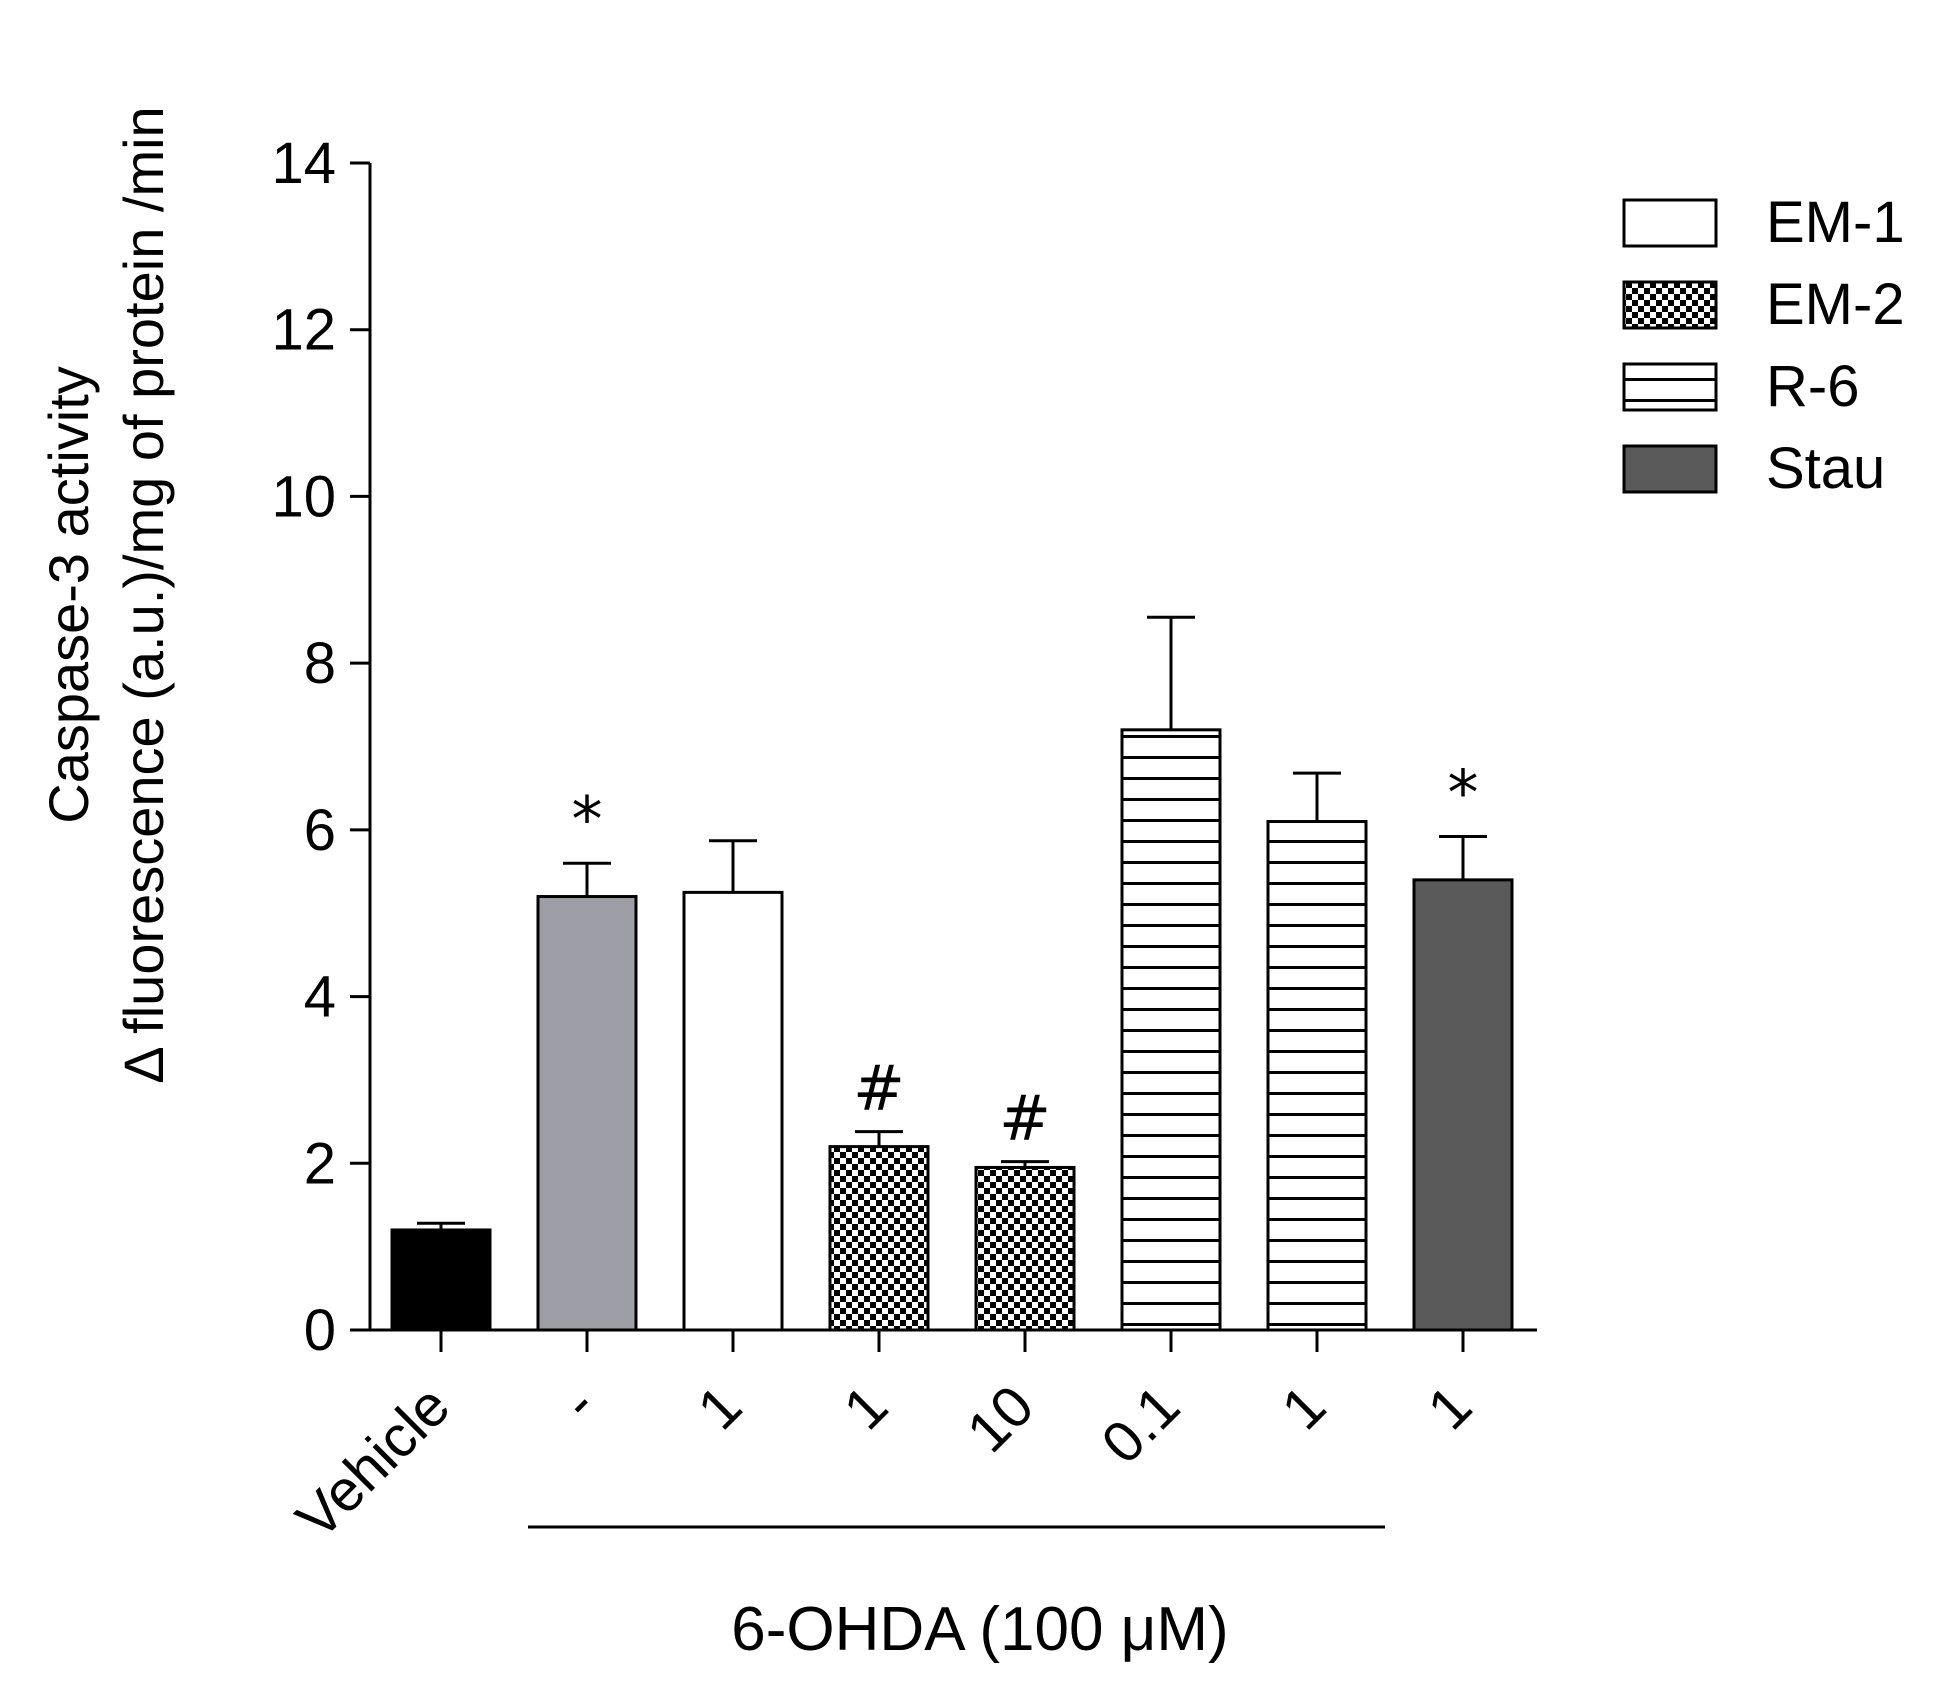  I want to click on legend-item: Stau, so click(1753, 468).